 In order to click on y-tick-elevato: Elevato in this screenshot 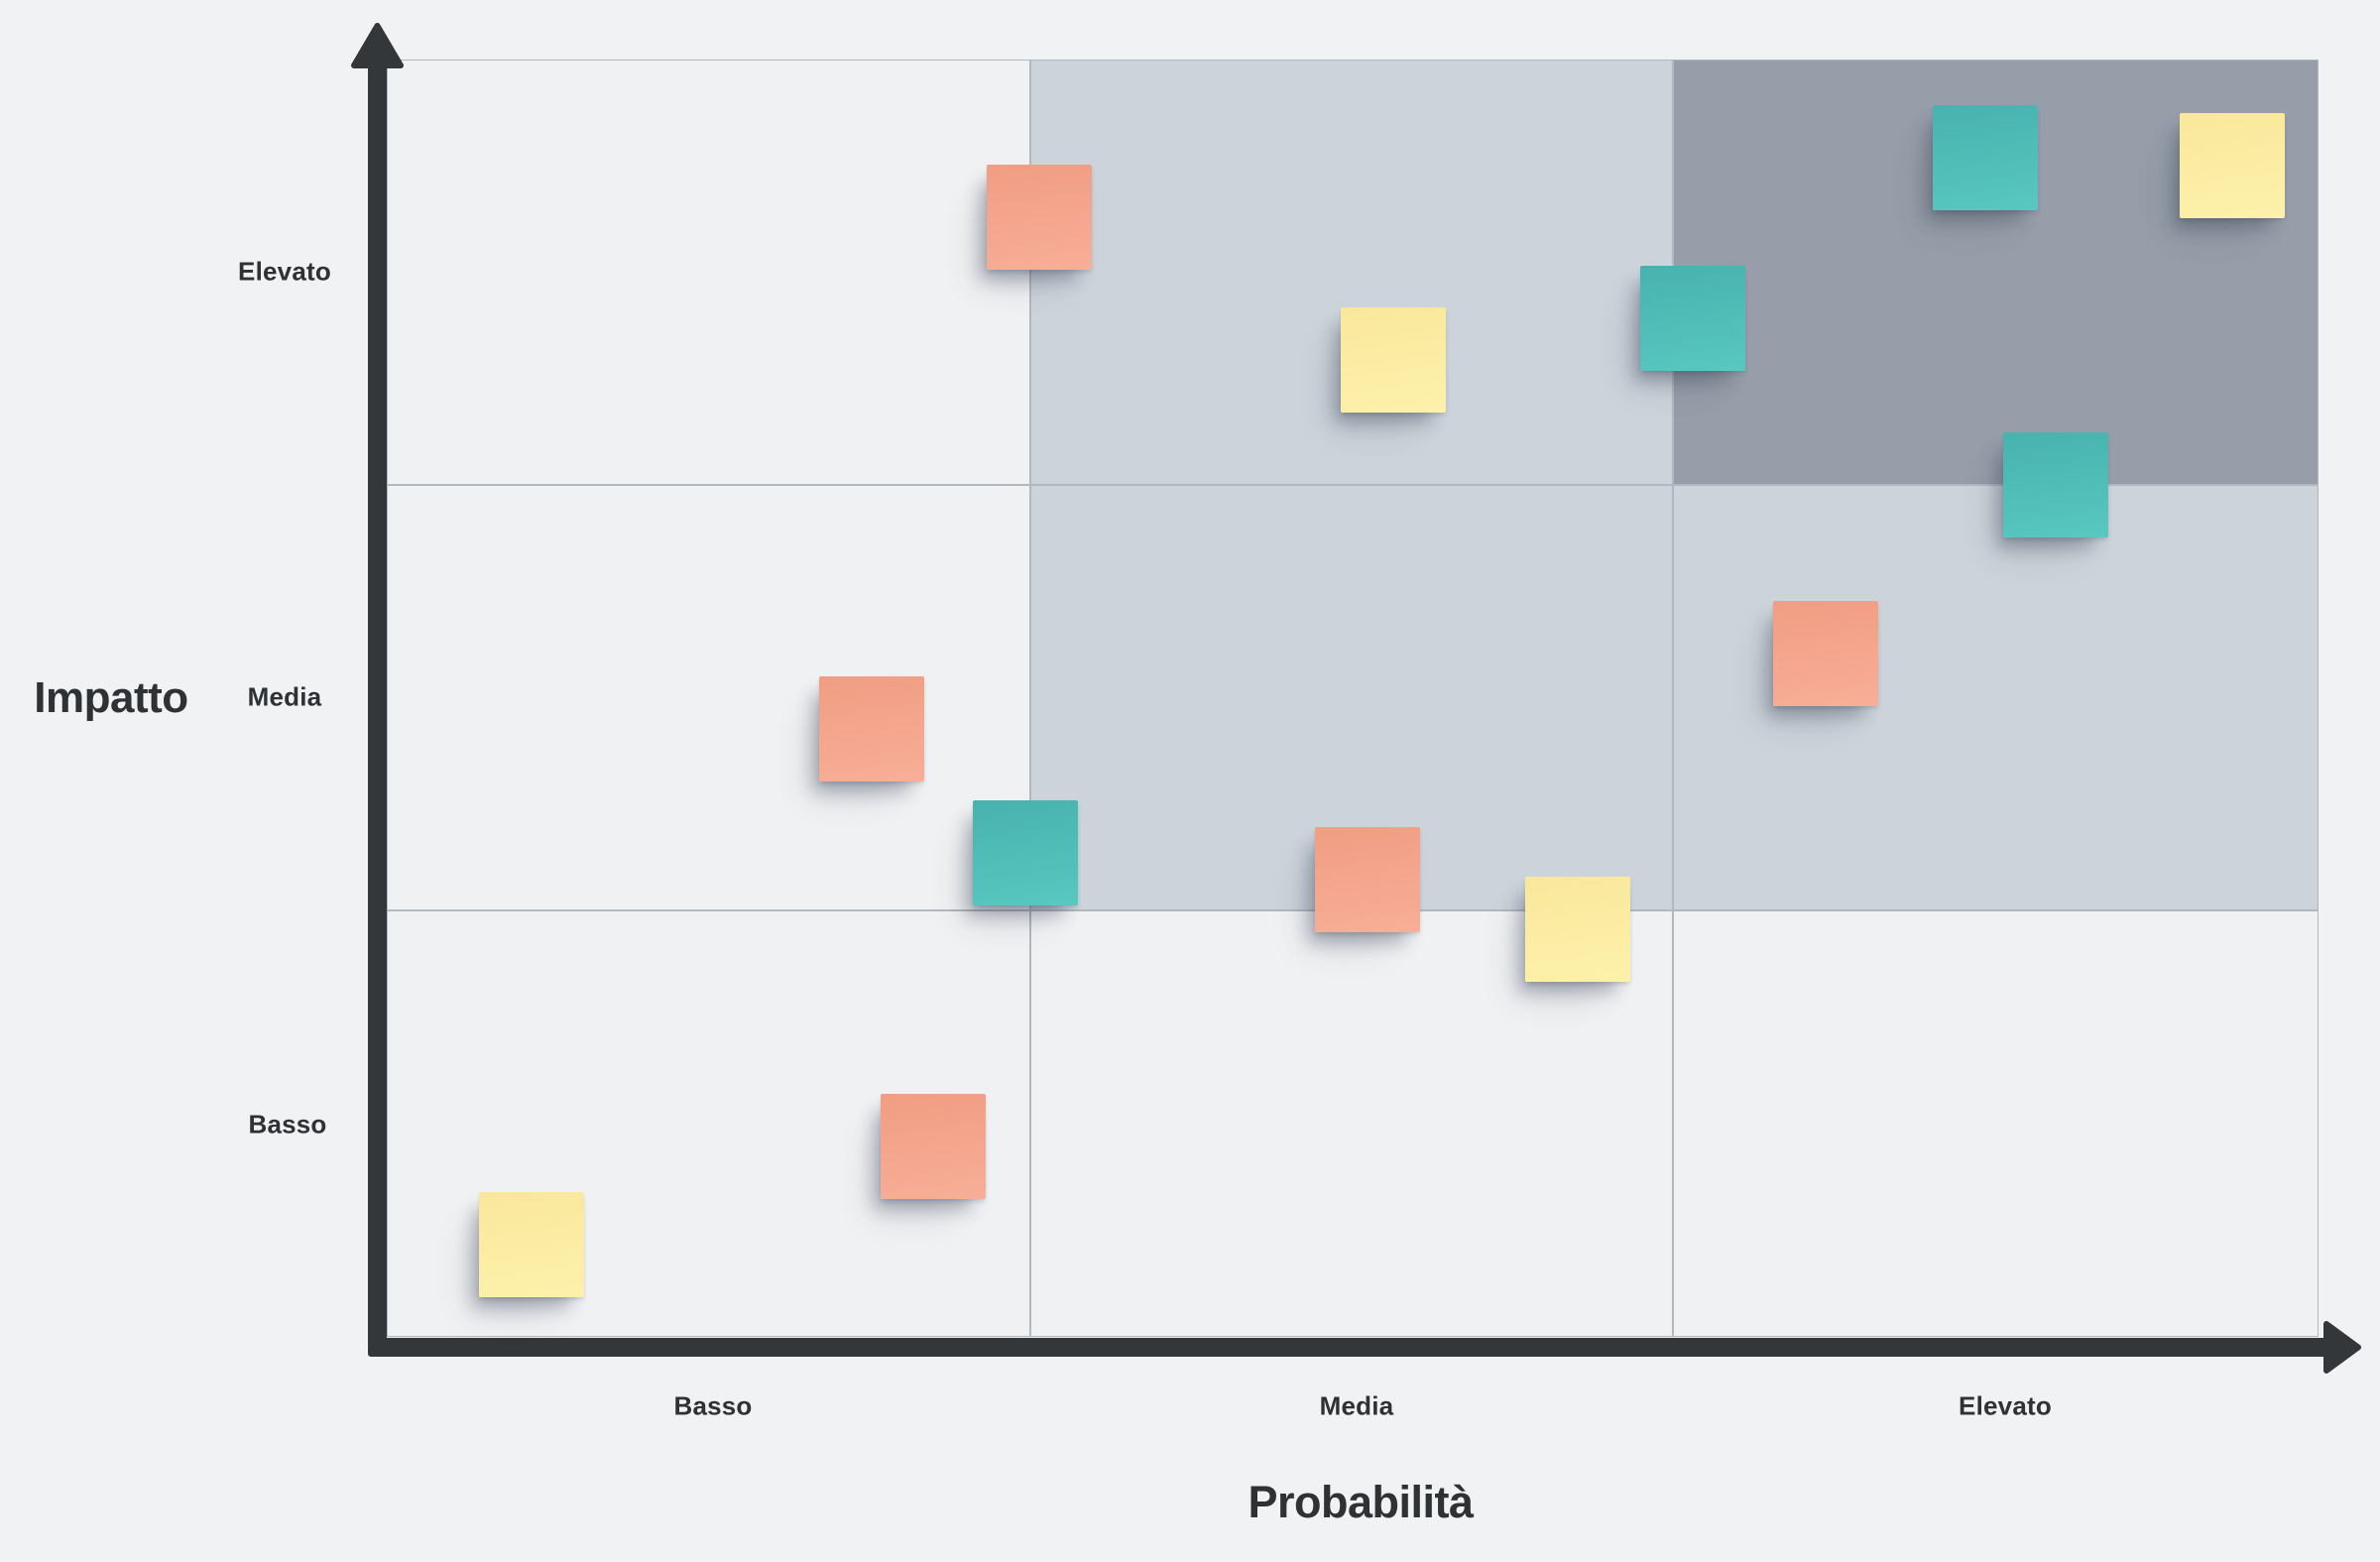, I will do `click(284, 271)`.